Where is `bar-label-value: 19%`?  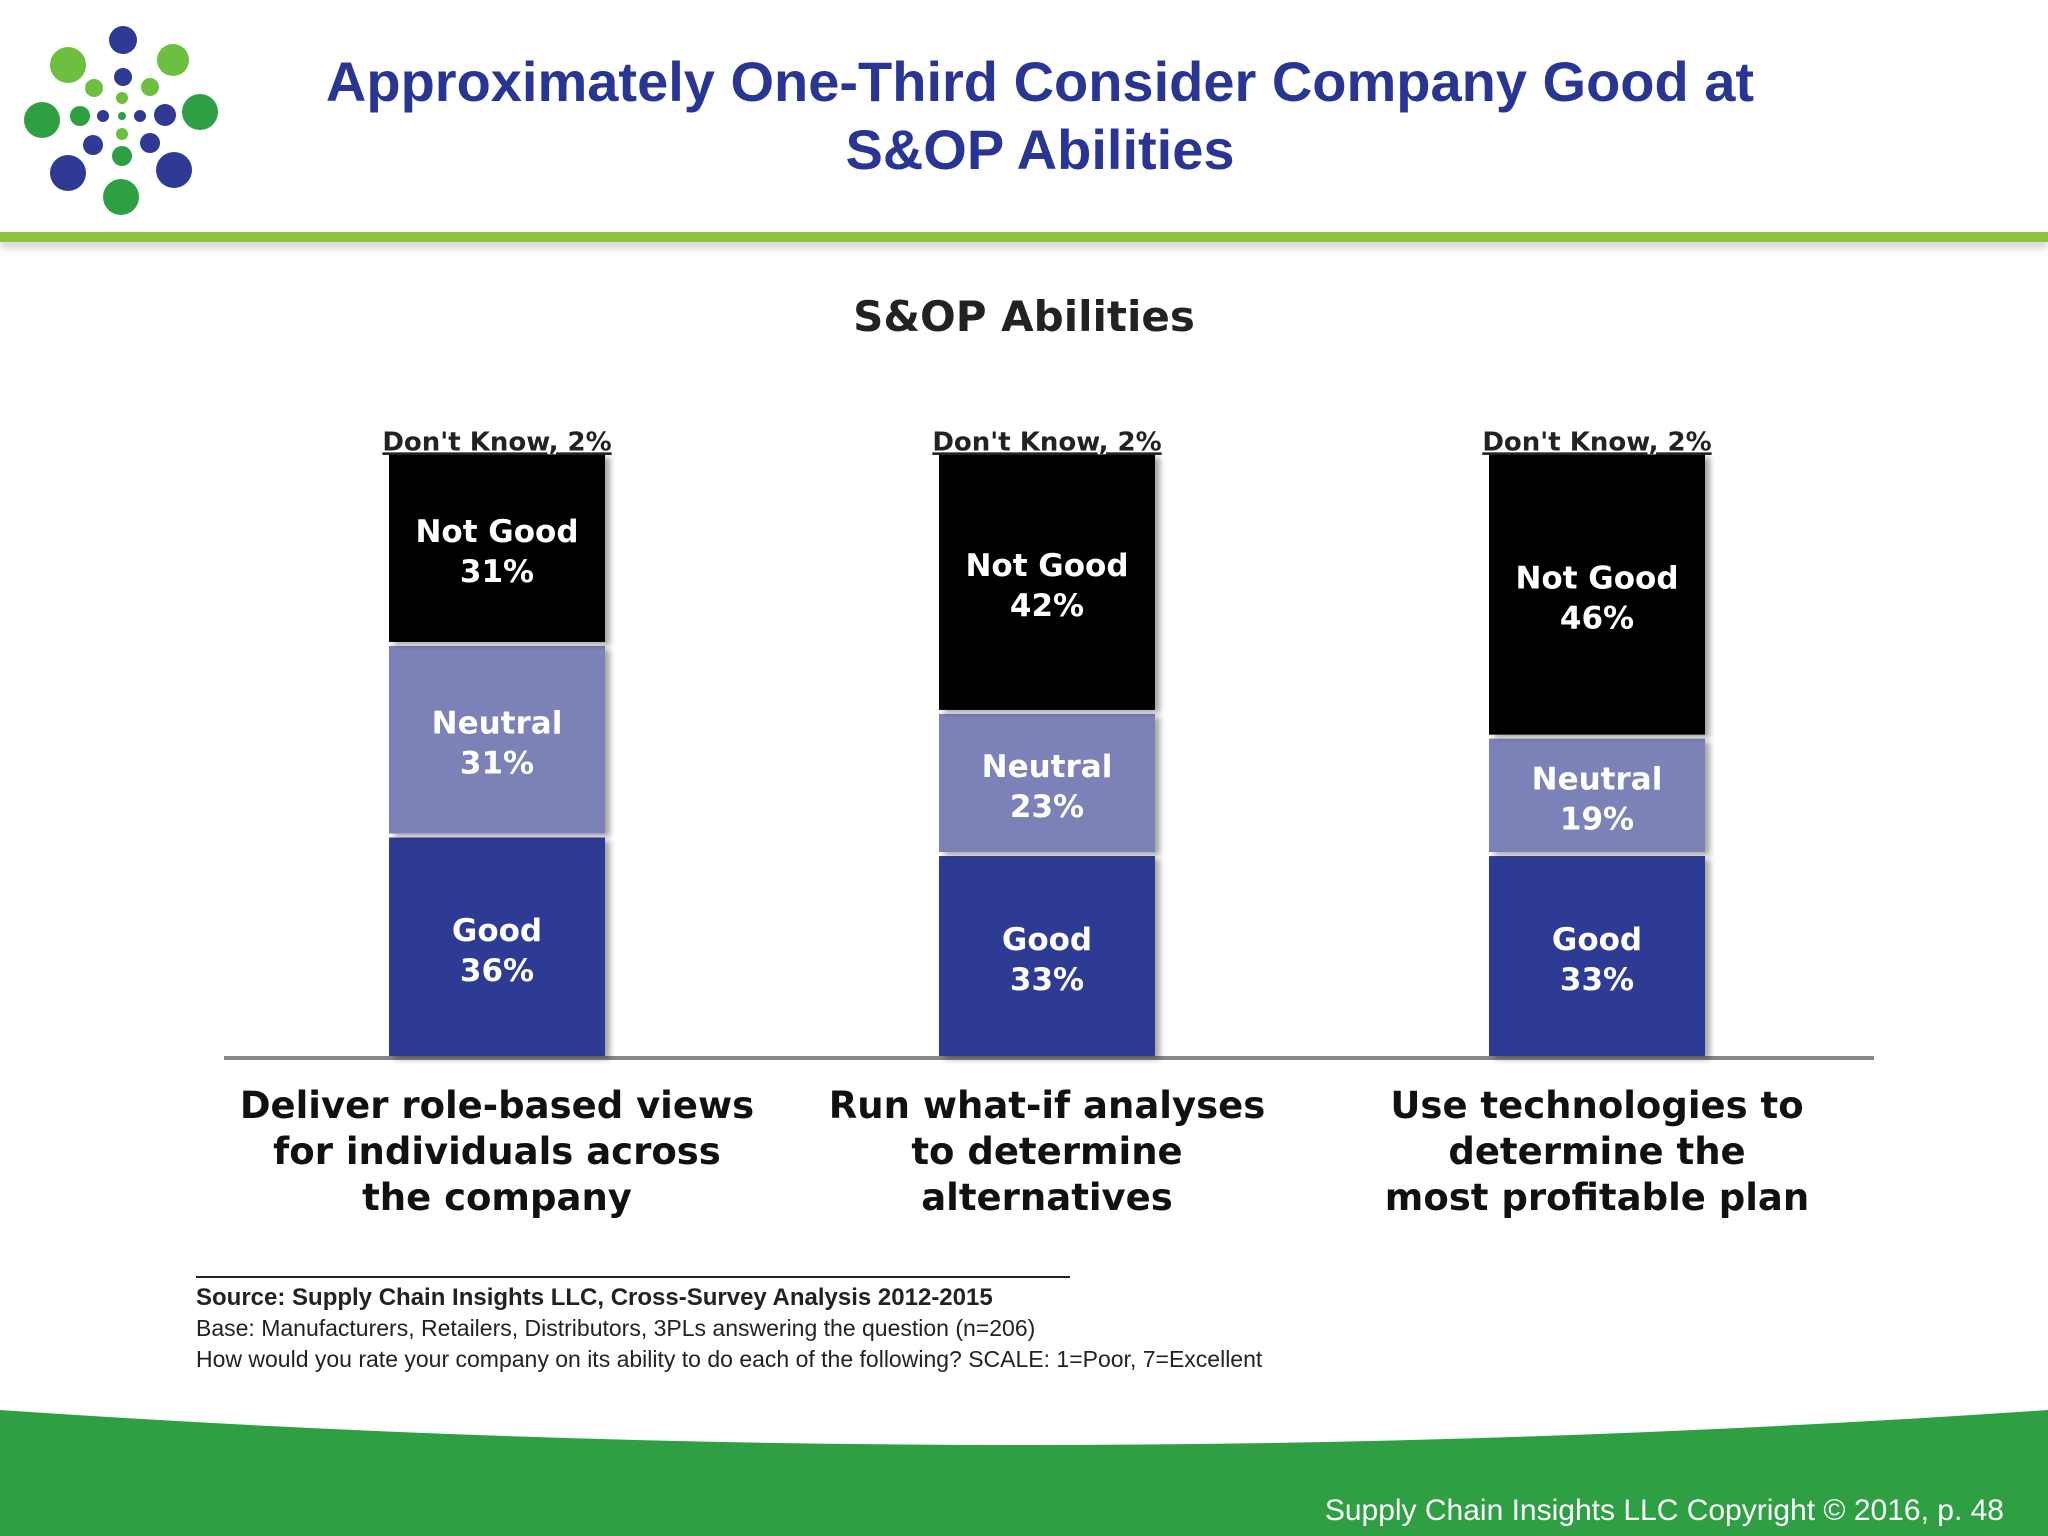
bar-label-value: 19% is located at coordinates (1597, 819).